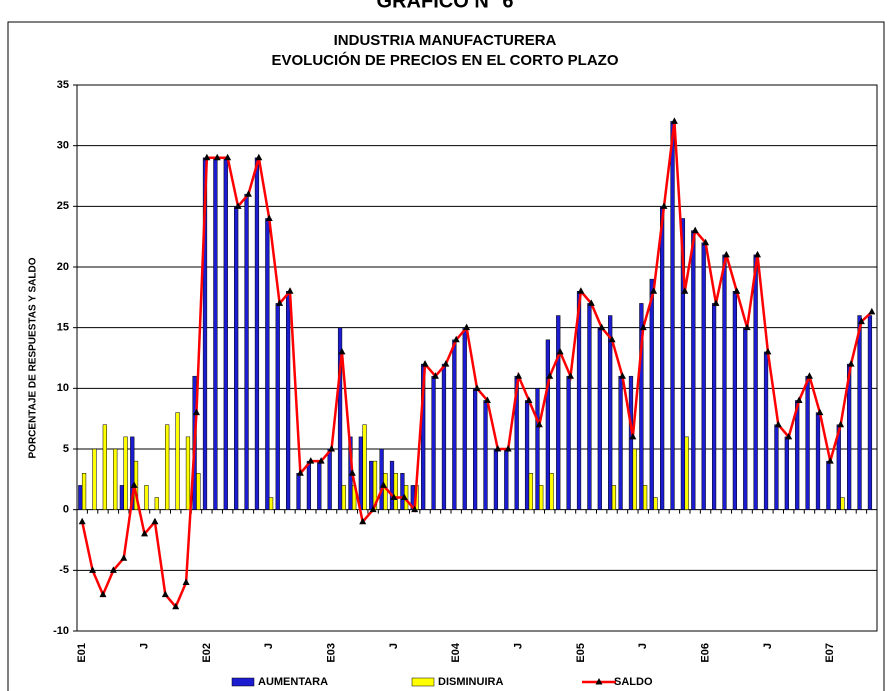  I want to click on legend-label: SALDO, so click(633, 682).